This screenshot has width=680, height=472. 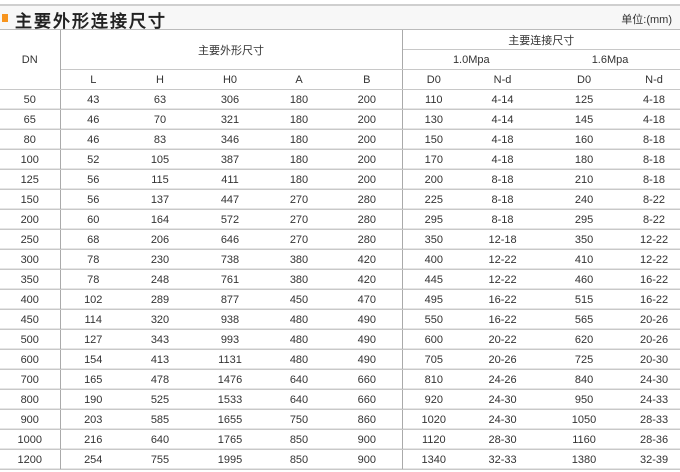 What do you see at coordinates (584, 79) in the screenshot?
I see `column-header-d0: D0` at bounding box center [584, 79].